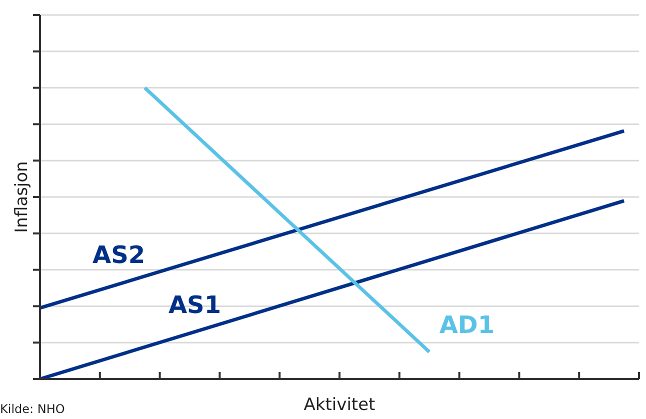 The width and height of the screenshot is (646, 419). I want to click on y-axis-title: Inflasjon, so click(22, 196).